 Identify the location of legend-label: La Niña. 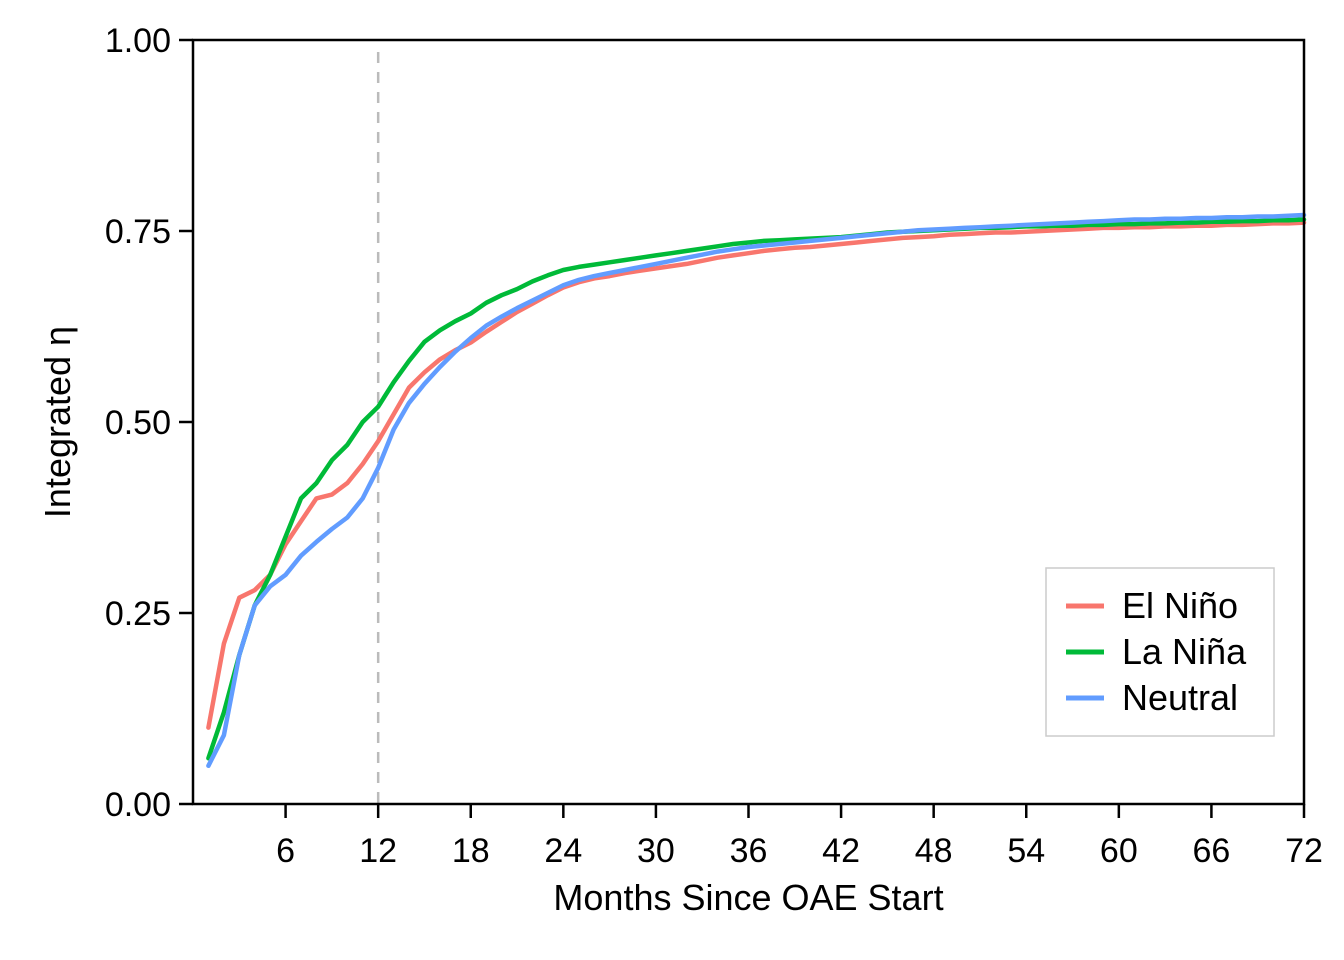
(1184, 651).